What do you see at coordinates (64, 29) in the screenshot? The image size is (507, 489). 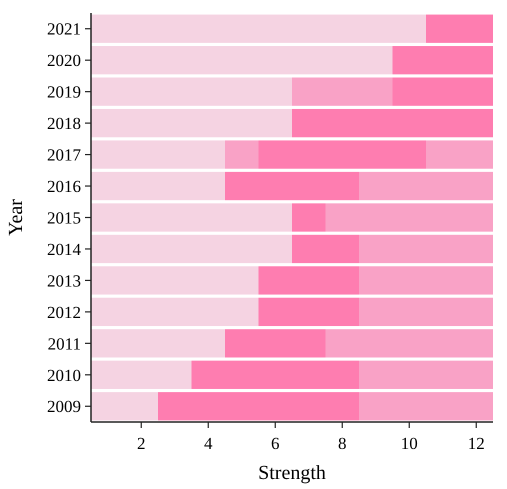 I see `y-tick-label: 2021` at bounding box center [64, 29].